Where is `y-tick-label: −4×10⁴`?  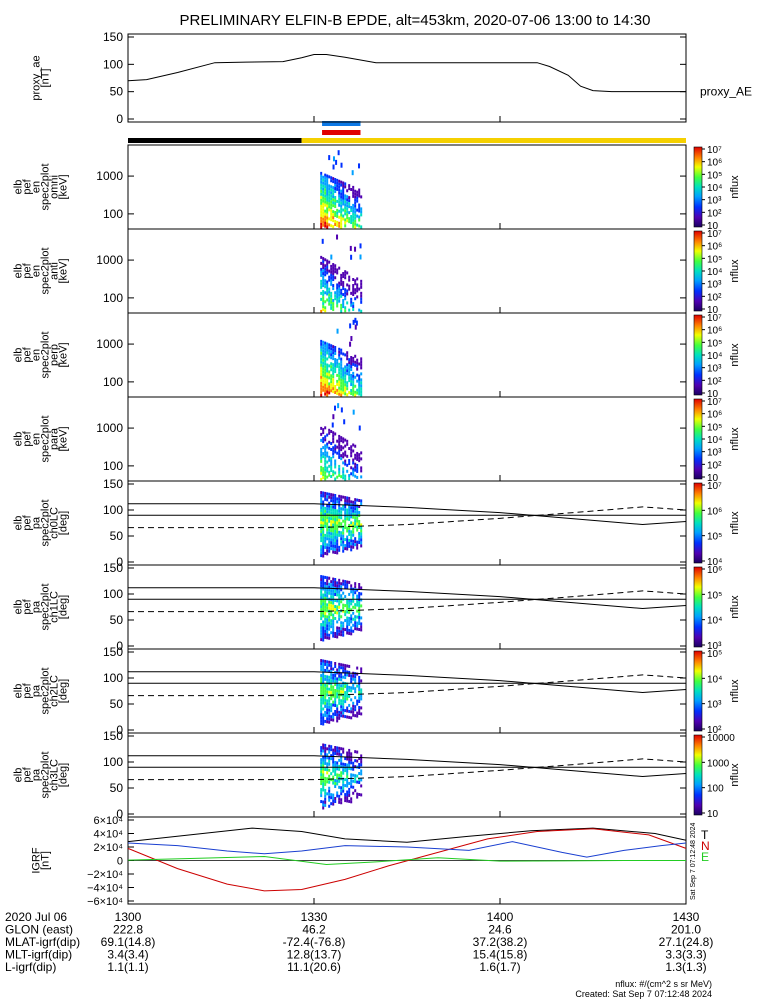
y-tick-label: −4×10⁴ is located at coordinates (105, 889).